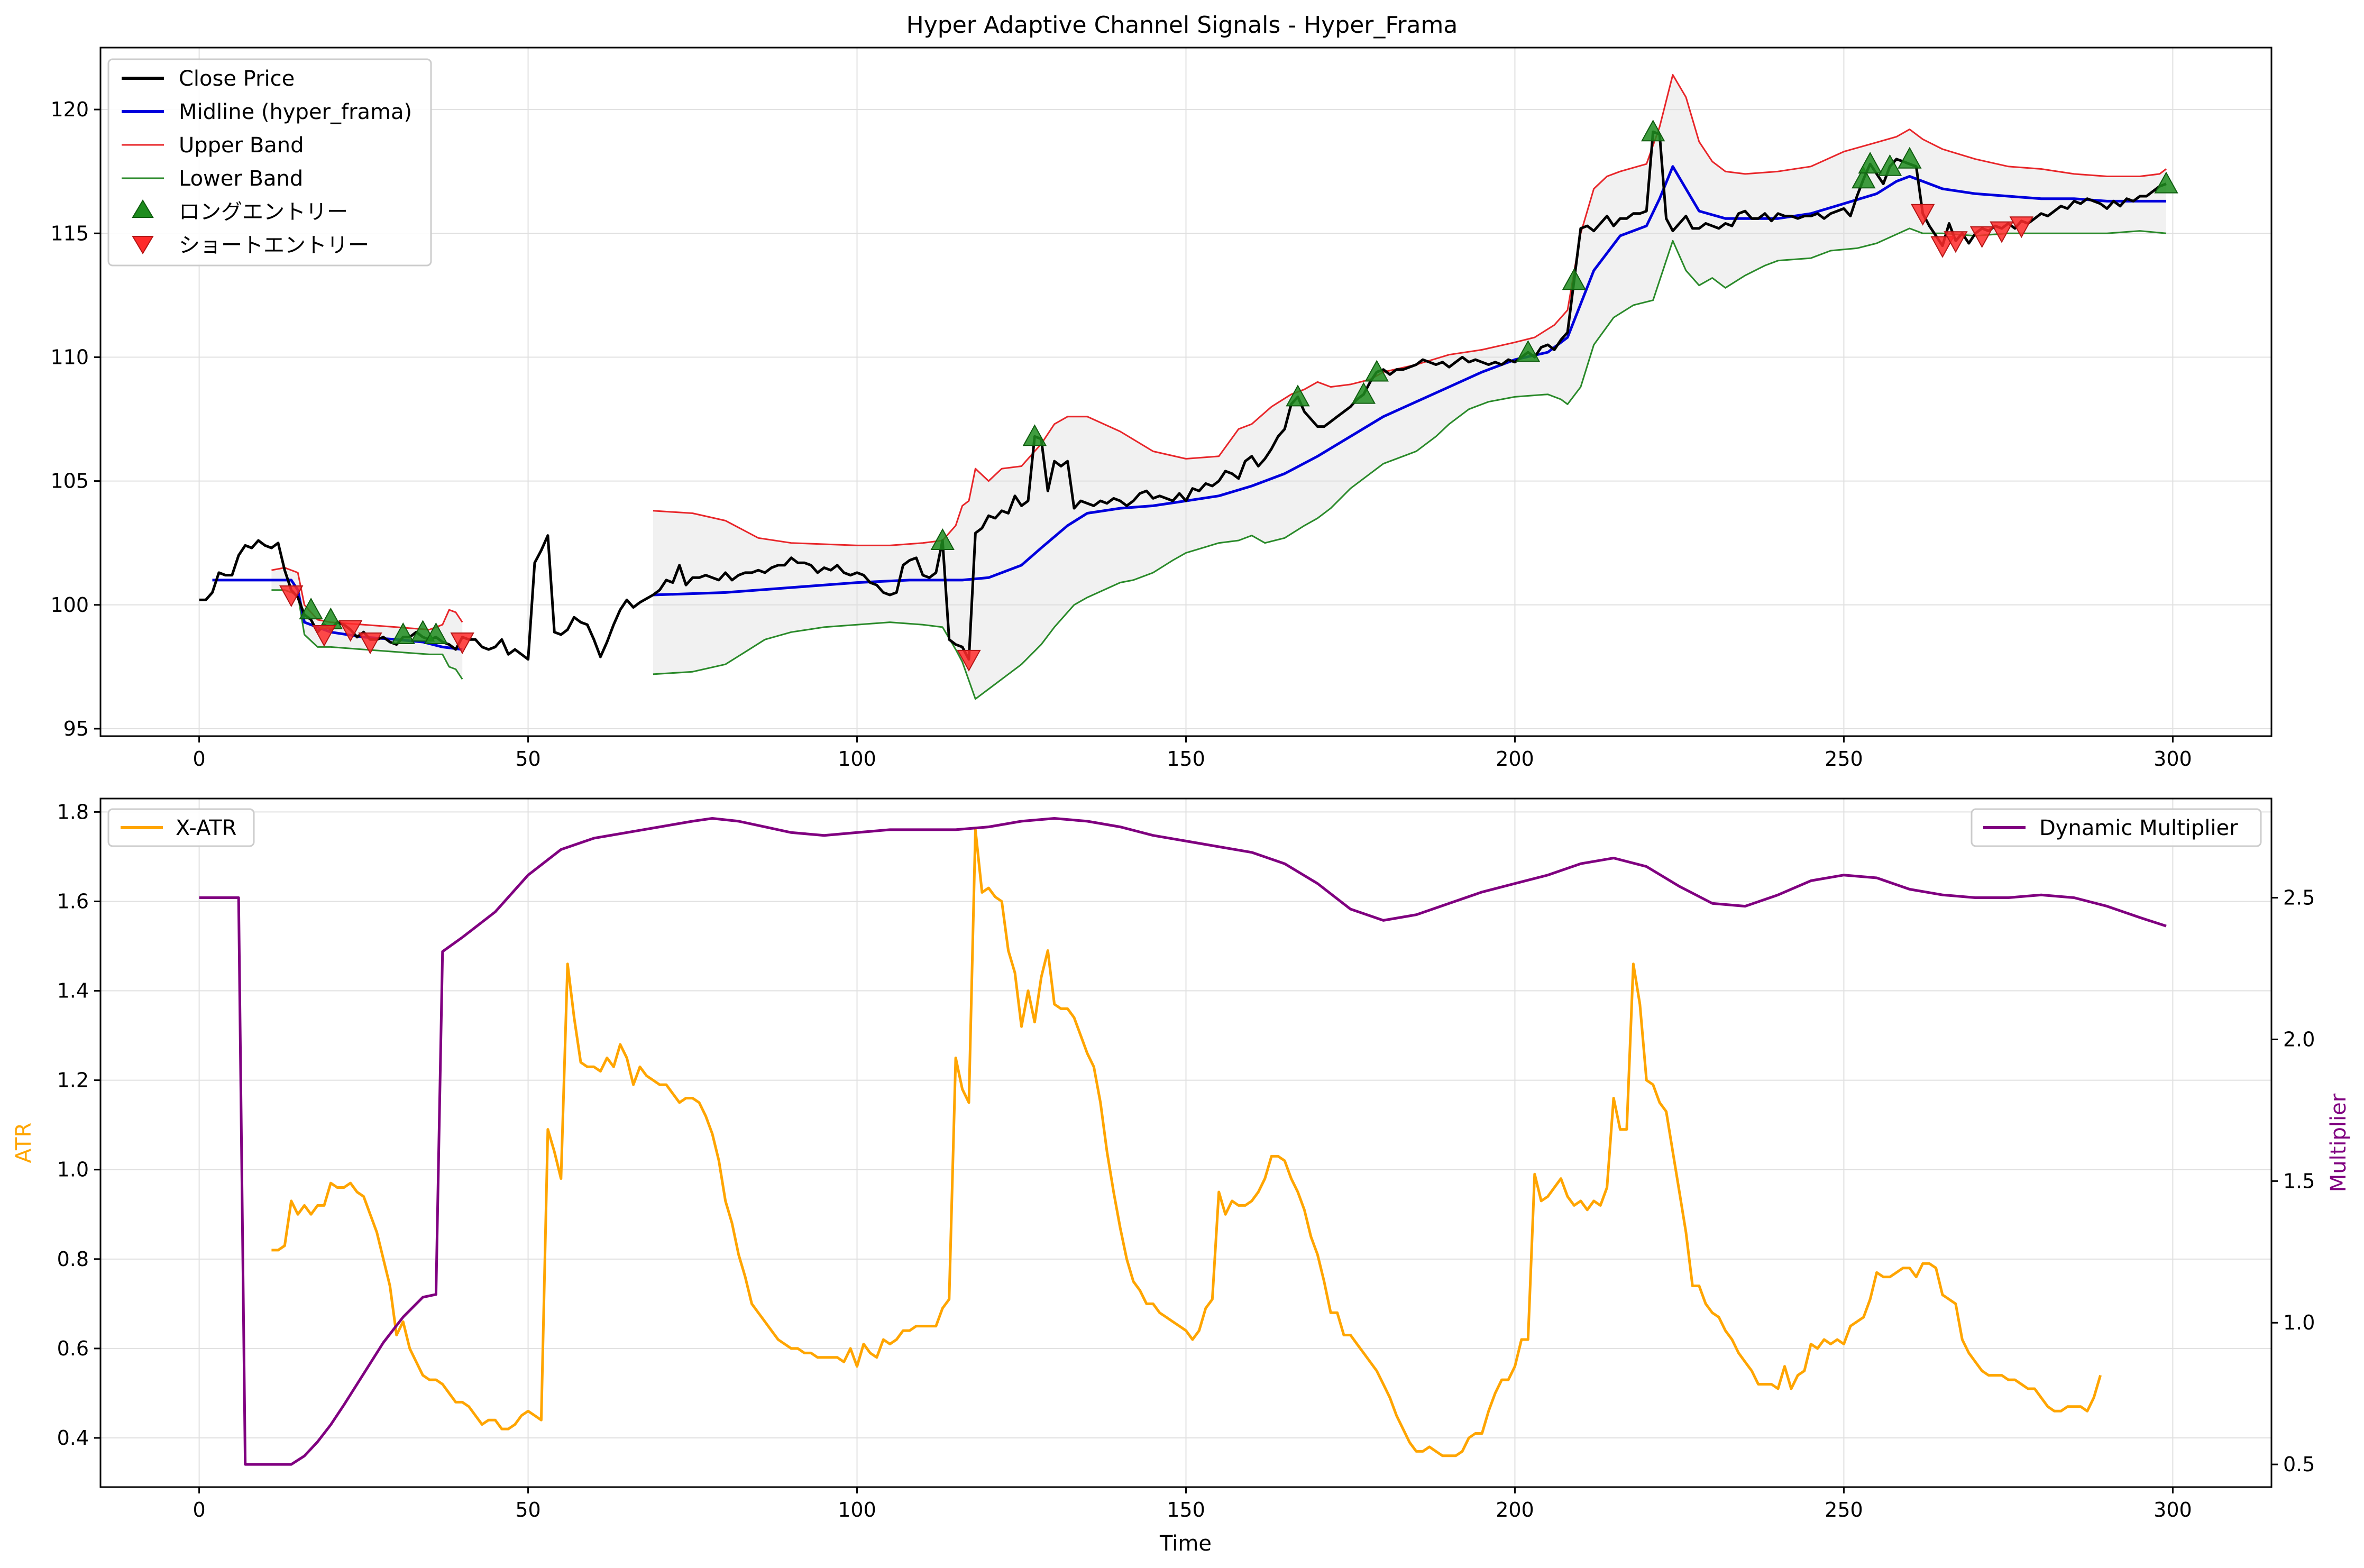  What do you see at coordinates (73, 1169) in the screenshot?
I see `atr-ytick-label-1: 1.0` at bounding box center [73, 1169].